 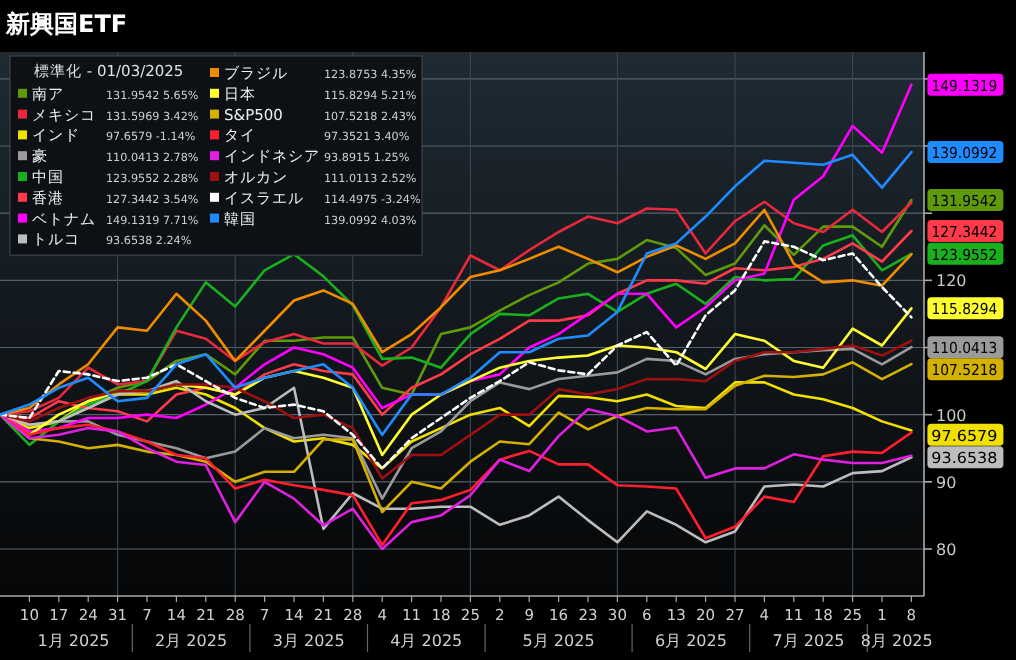 I want to click on text: 4月 2025, so click(x=426, y=641).